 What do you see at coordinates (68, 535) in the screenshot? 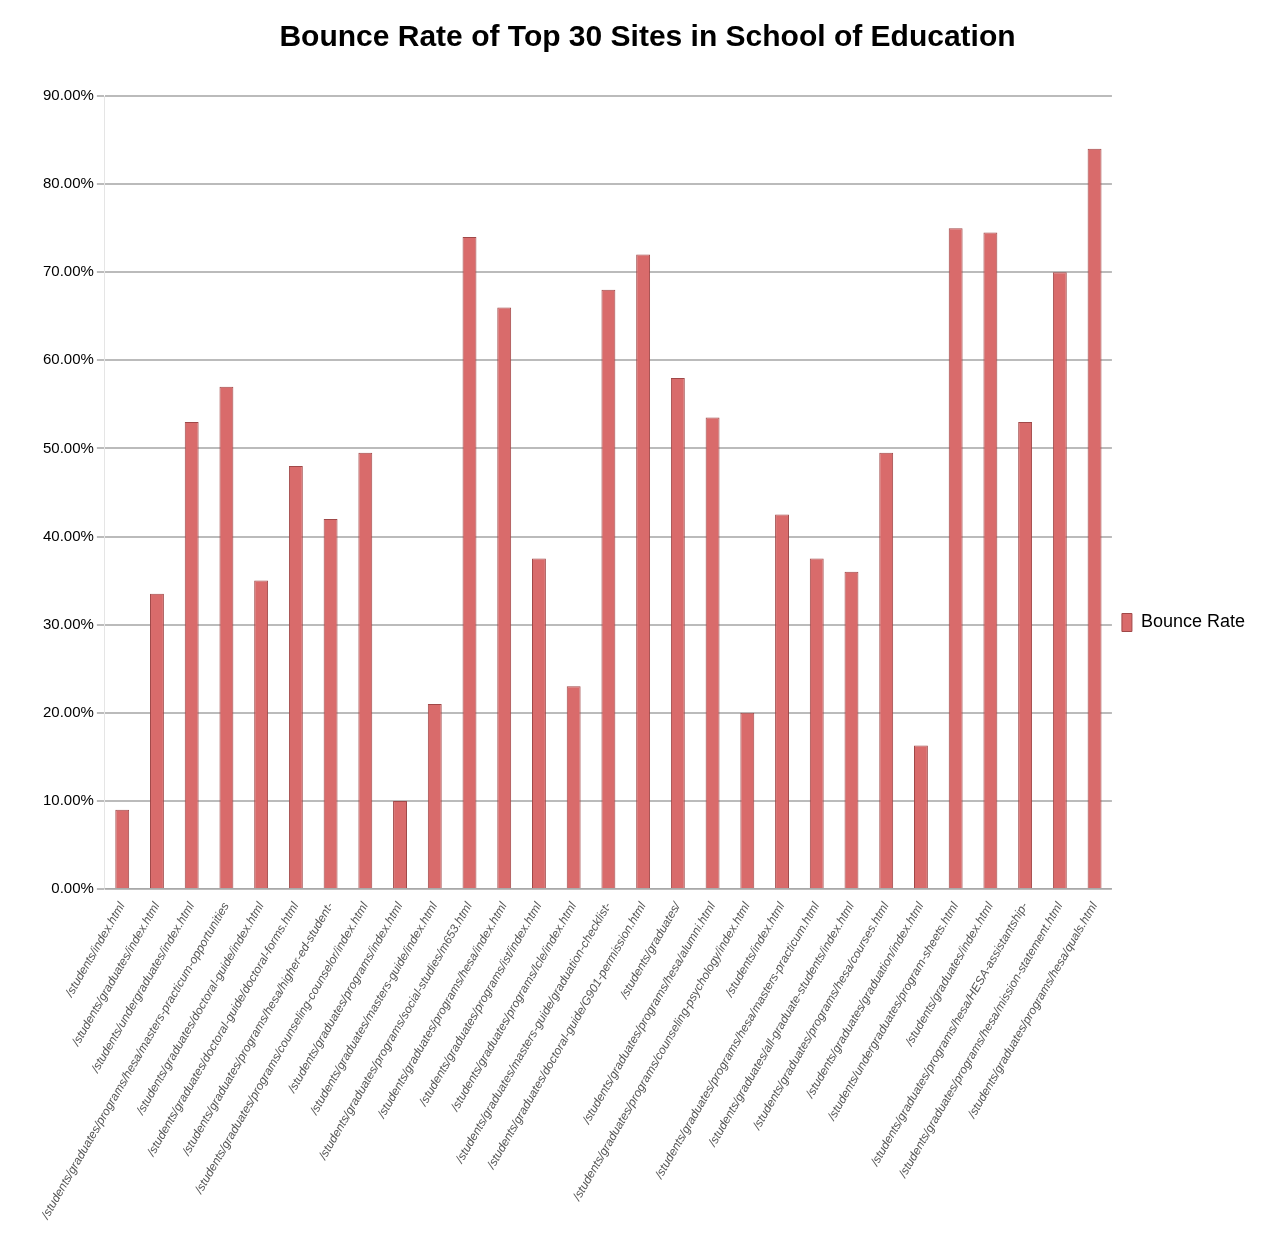
I see `y-tick-label: 40.00%` at bounding box center [68, 535].